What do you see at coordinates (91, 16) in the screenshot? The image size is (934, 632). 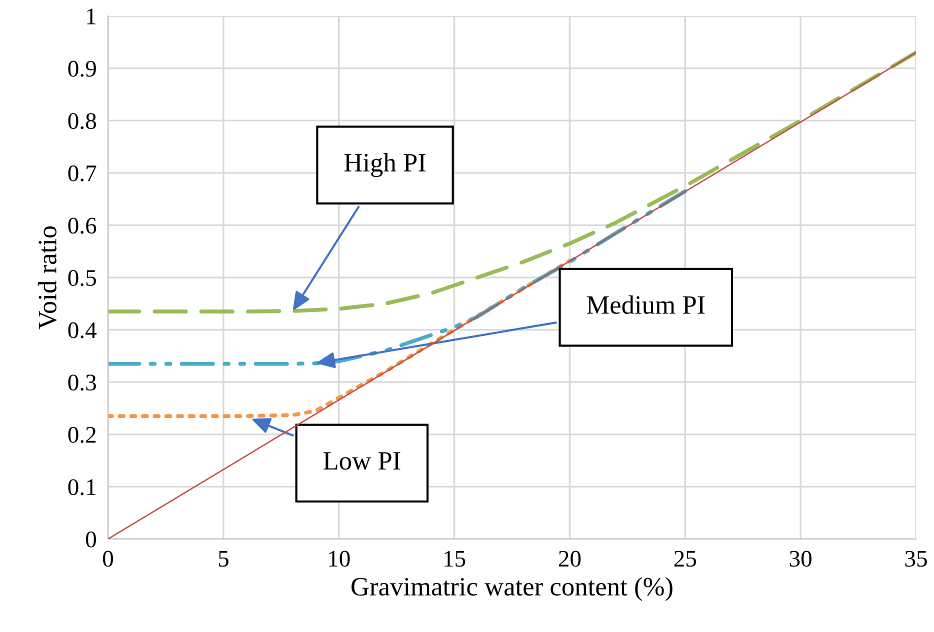 I see `y-tick-label: 1` at bounding box center [91, 16].